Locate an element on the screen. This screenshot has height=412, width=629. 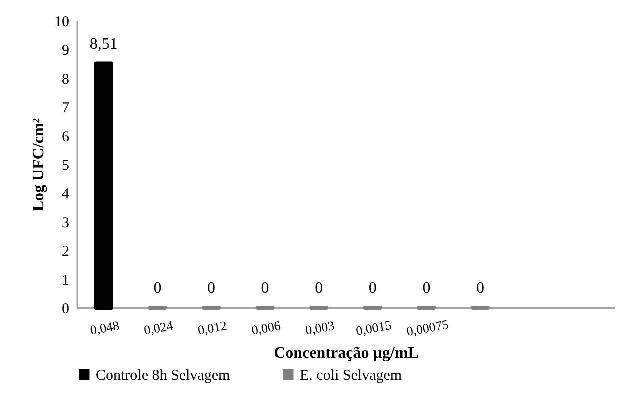
y-tick-label: 2 is located at coordinates (66, 252).